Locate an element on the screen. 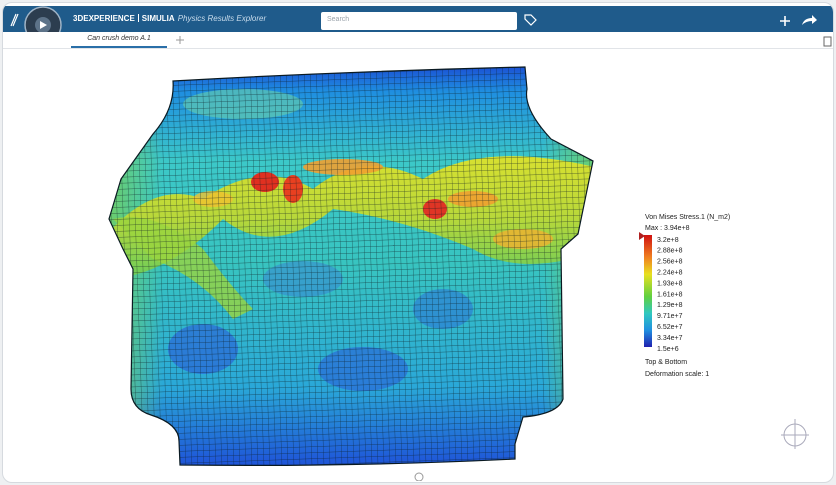 Image resolution: width=836 pixels, height=485 pixels. legend-label: 6.52e+7 is located at coordinates (670, 327).